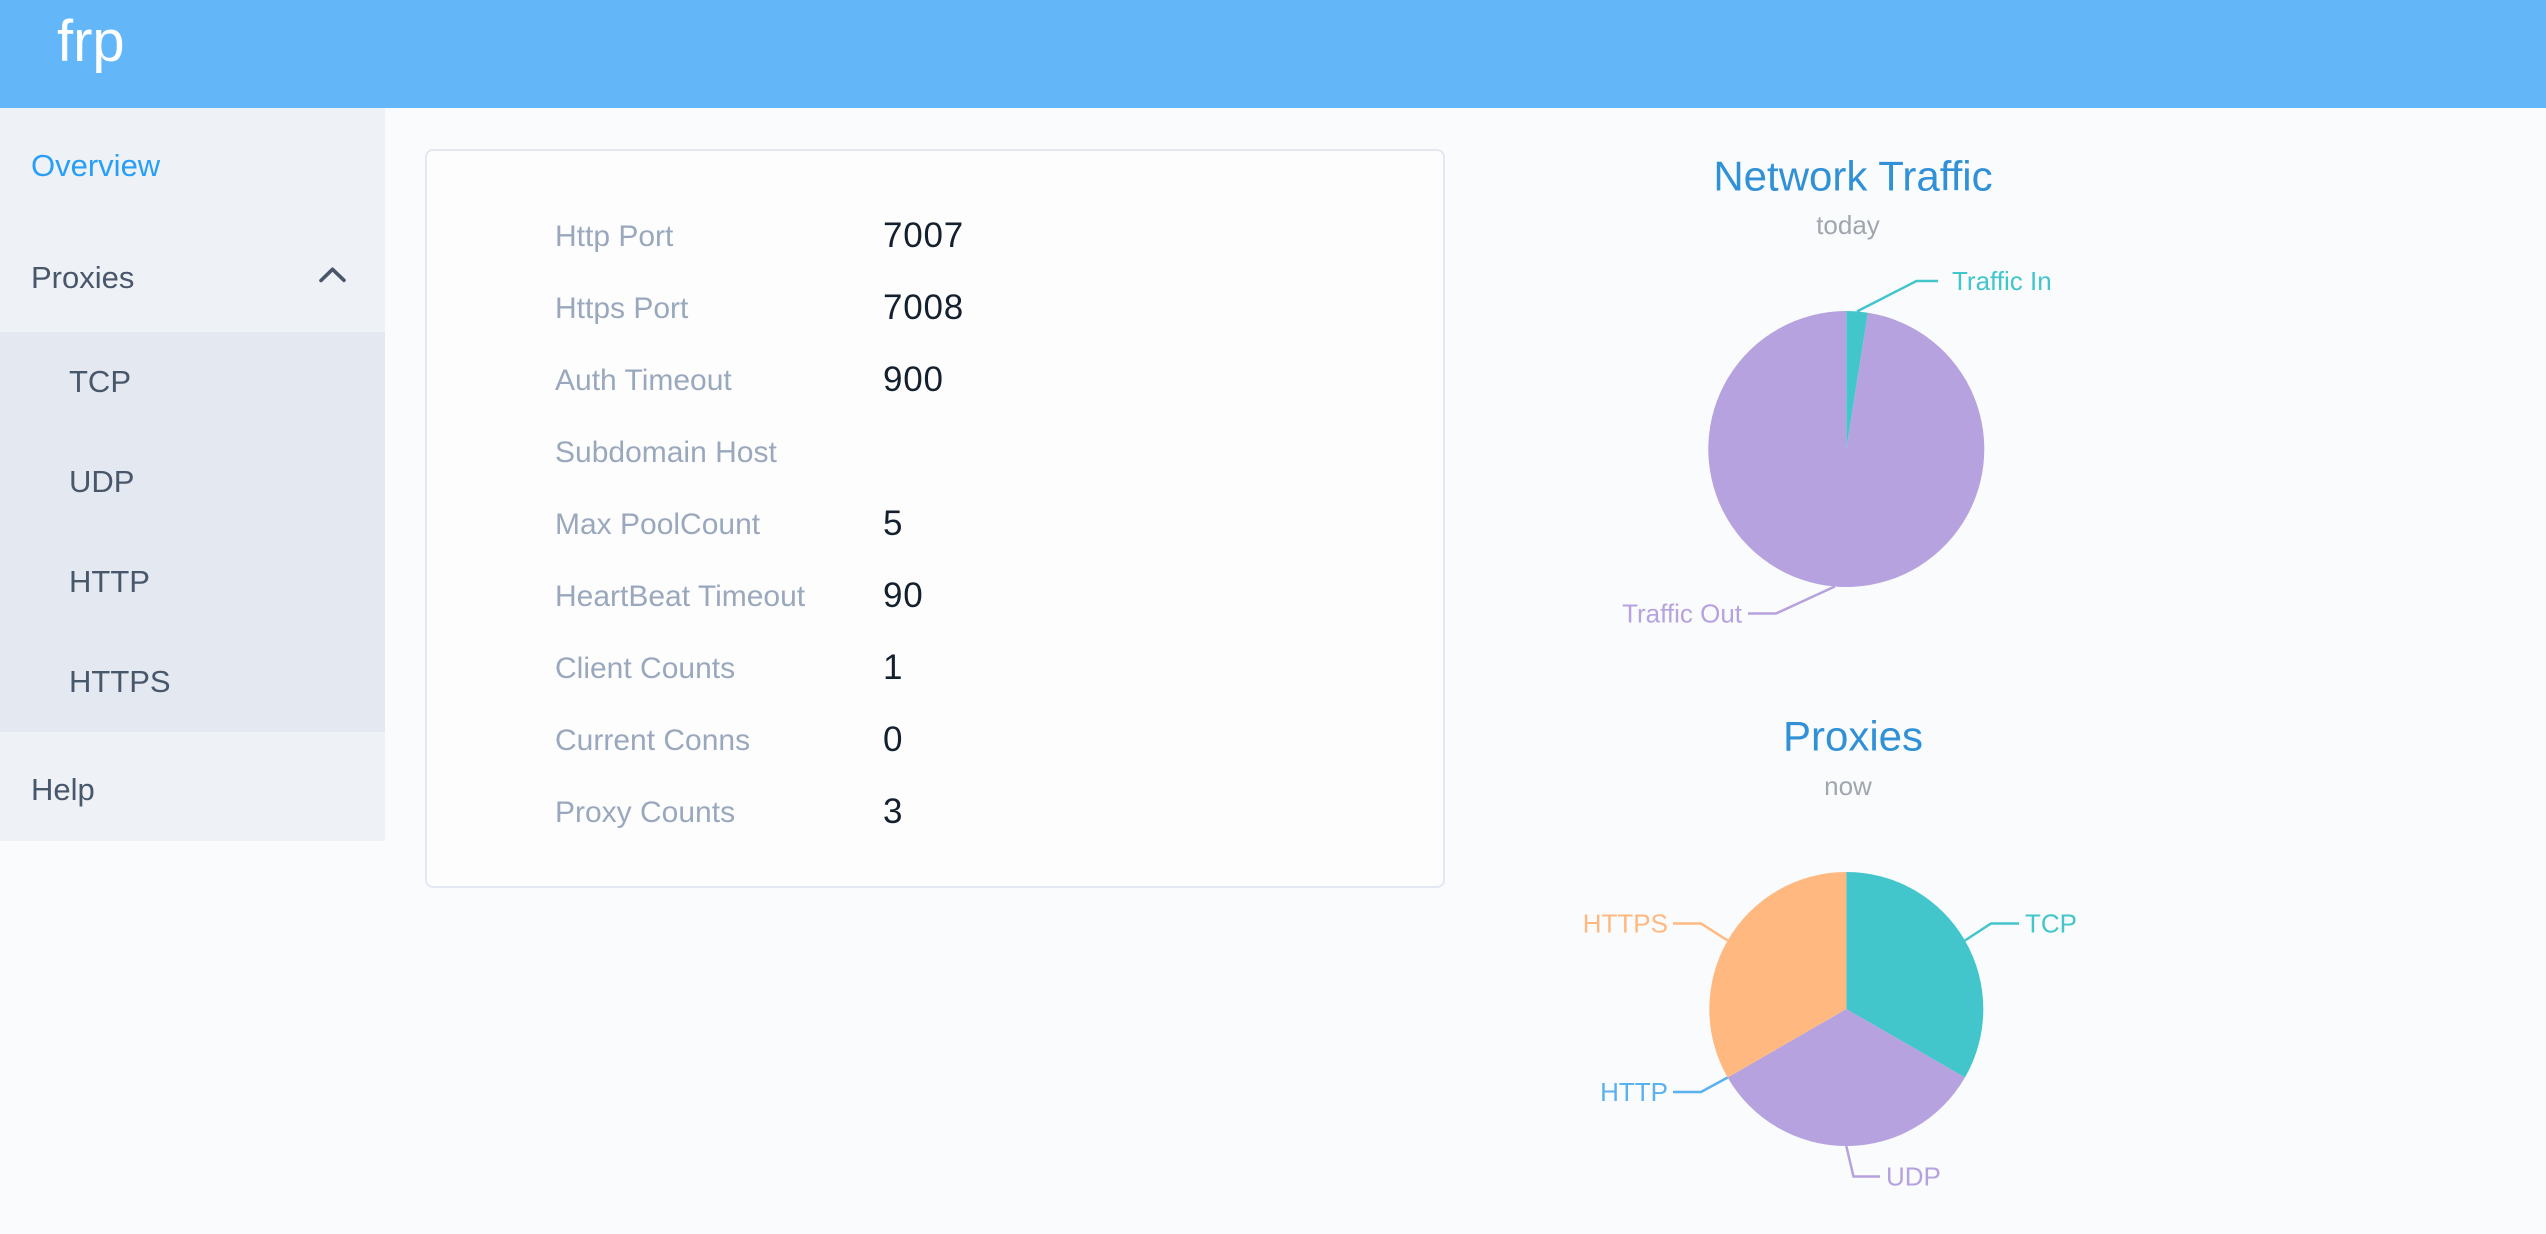  Describe the element at coordinates (1853, 736) in the screenshot. I see `svg-text: Proxies` at that location.